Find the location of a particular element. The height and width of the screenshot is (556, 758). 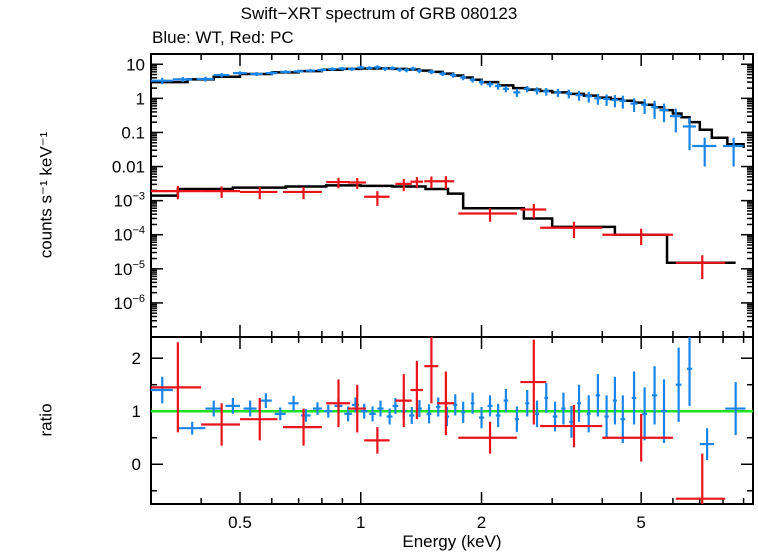

x-tick-label: 2 is located at coordinates (481, 522).